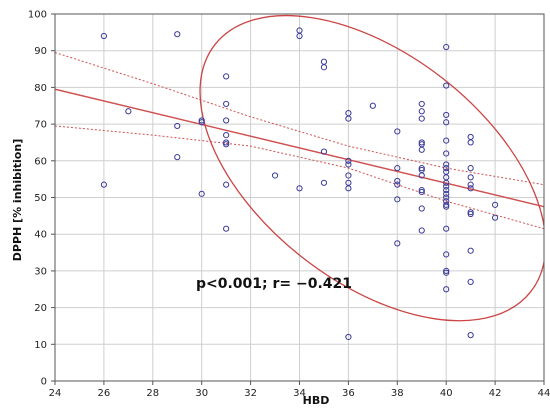  Describe the element at coordinates (40, 161) in the screenshot. I see `y-tick-label: 60` at that location.